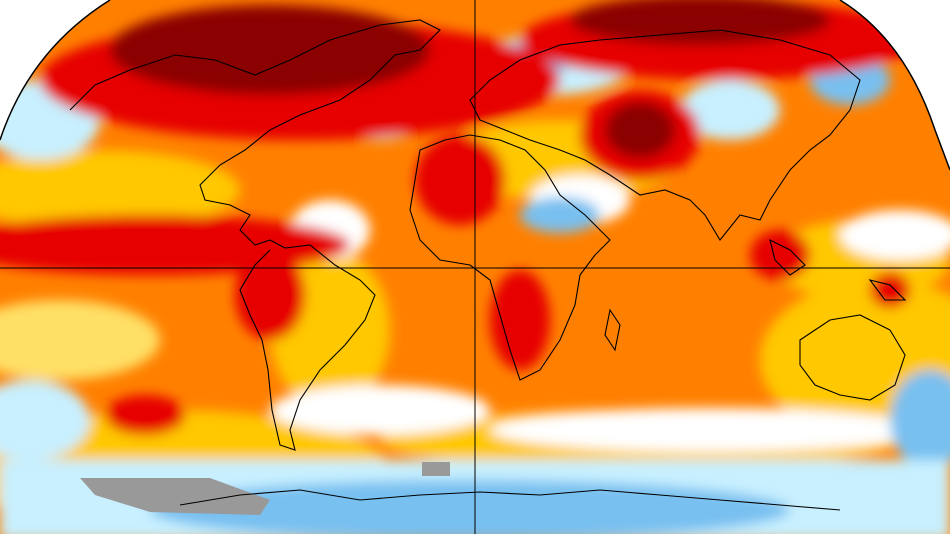 The height and width of the screenshot is (534, 950). Describe the element at coordinates (145, 415) in the screenshot. I see `region-south-pacific-red` at that location.